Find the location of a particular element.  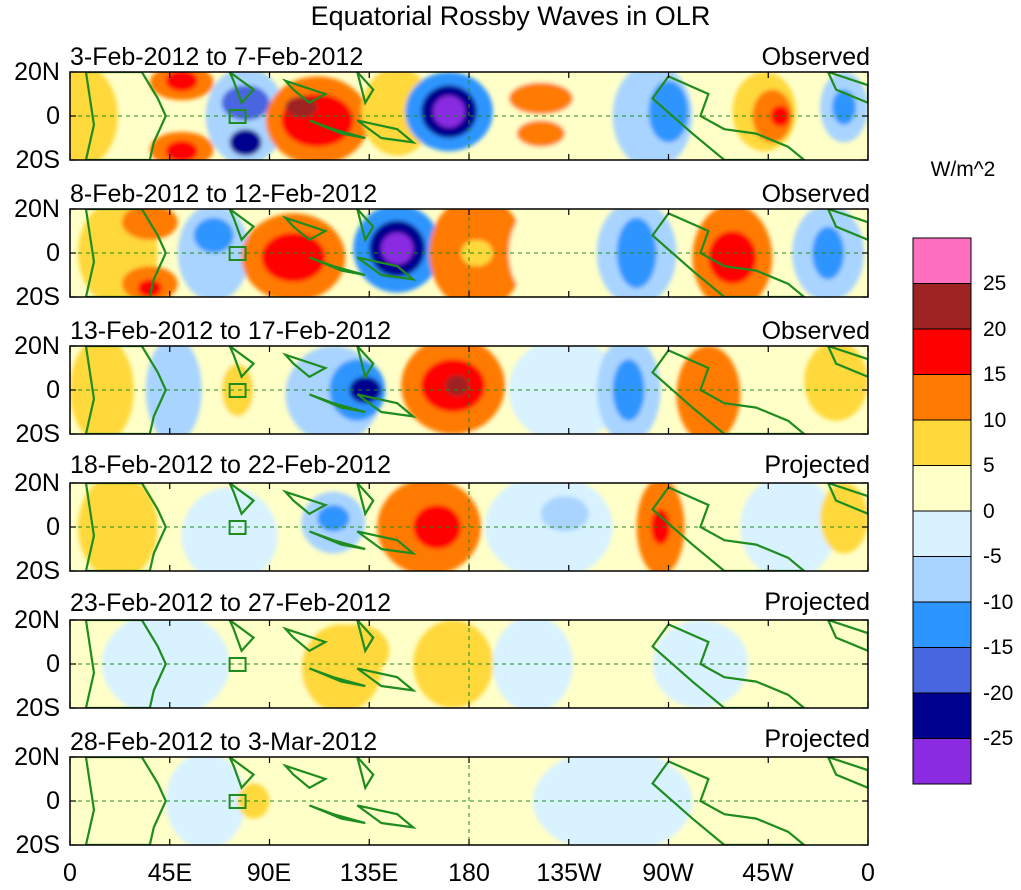

lon-label-90e: 90E is located at coordinates (269, 873).